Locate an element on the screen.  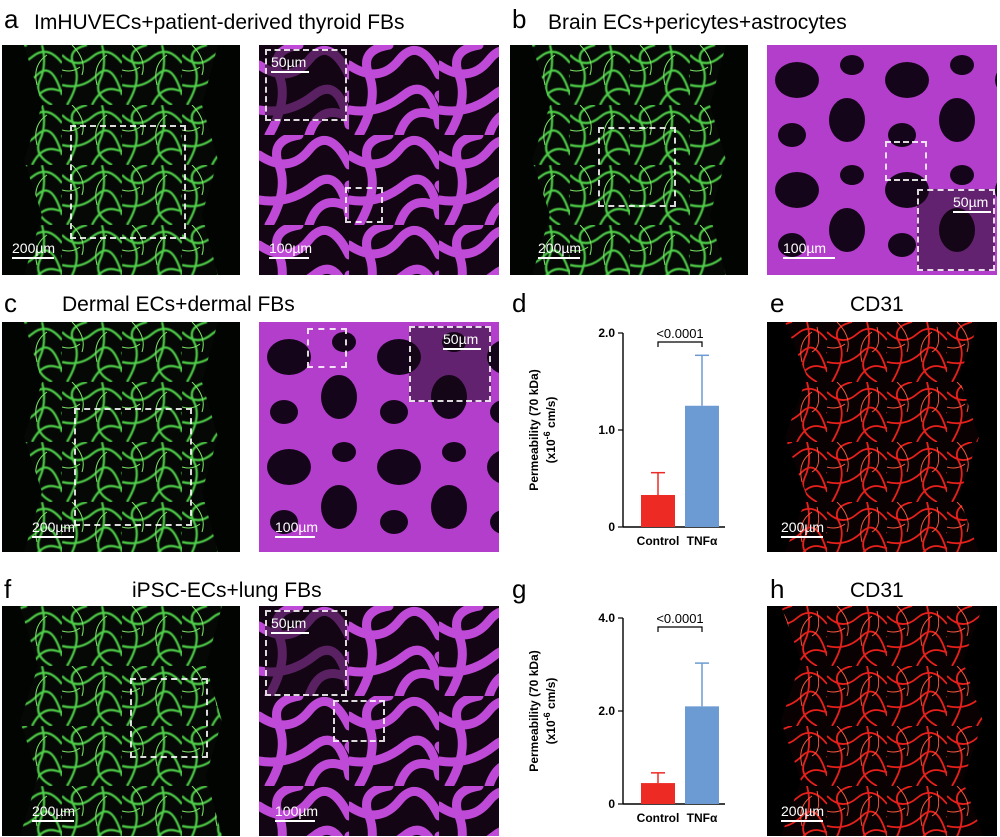
scale-bar-f-inset: 50µm is located at coordinates (290, 625).